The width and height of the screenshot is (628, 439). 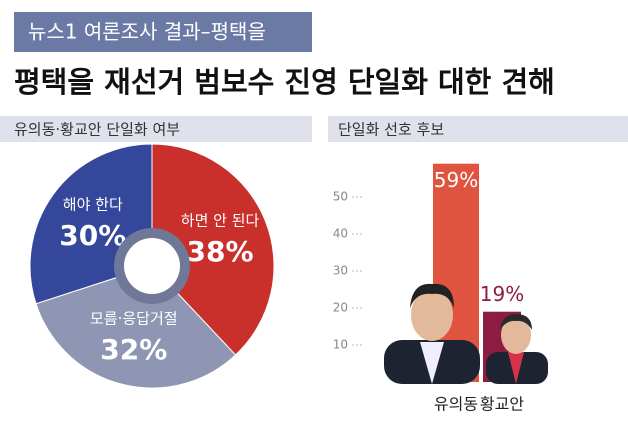 I want to click on badge-box, so click(x=163, y=32).